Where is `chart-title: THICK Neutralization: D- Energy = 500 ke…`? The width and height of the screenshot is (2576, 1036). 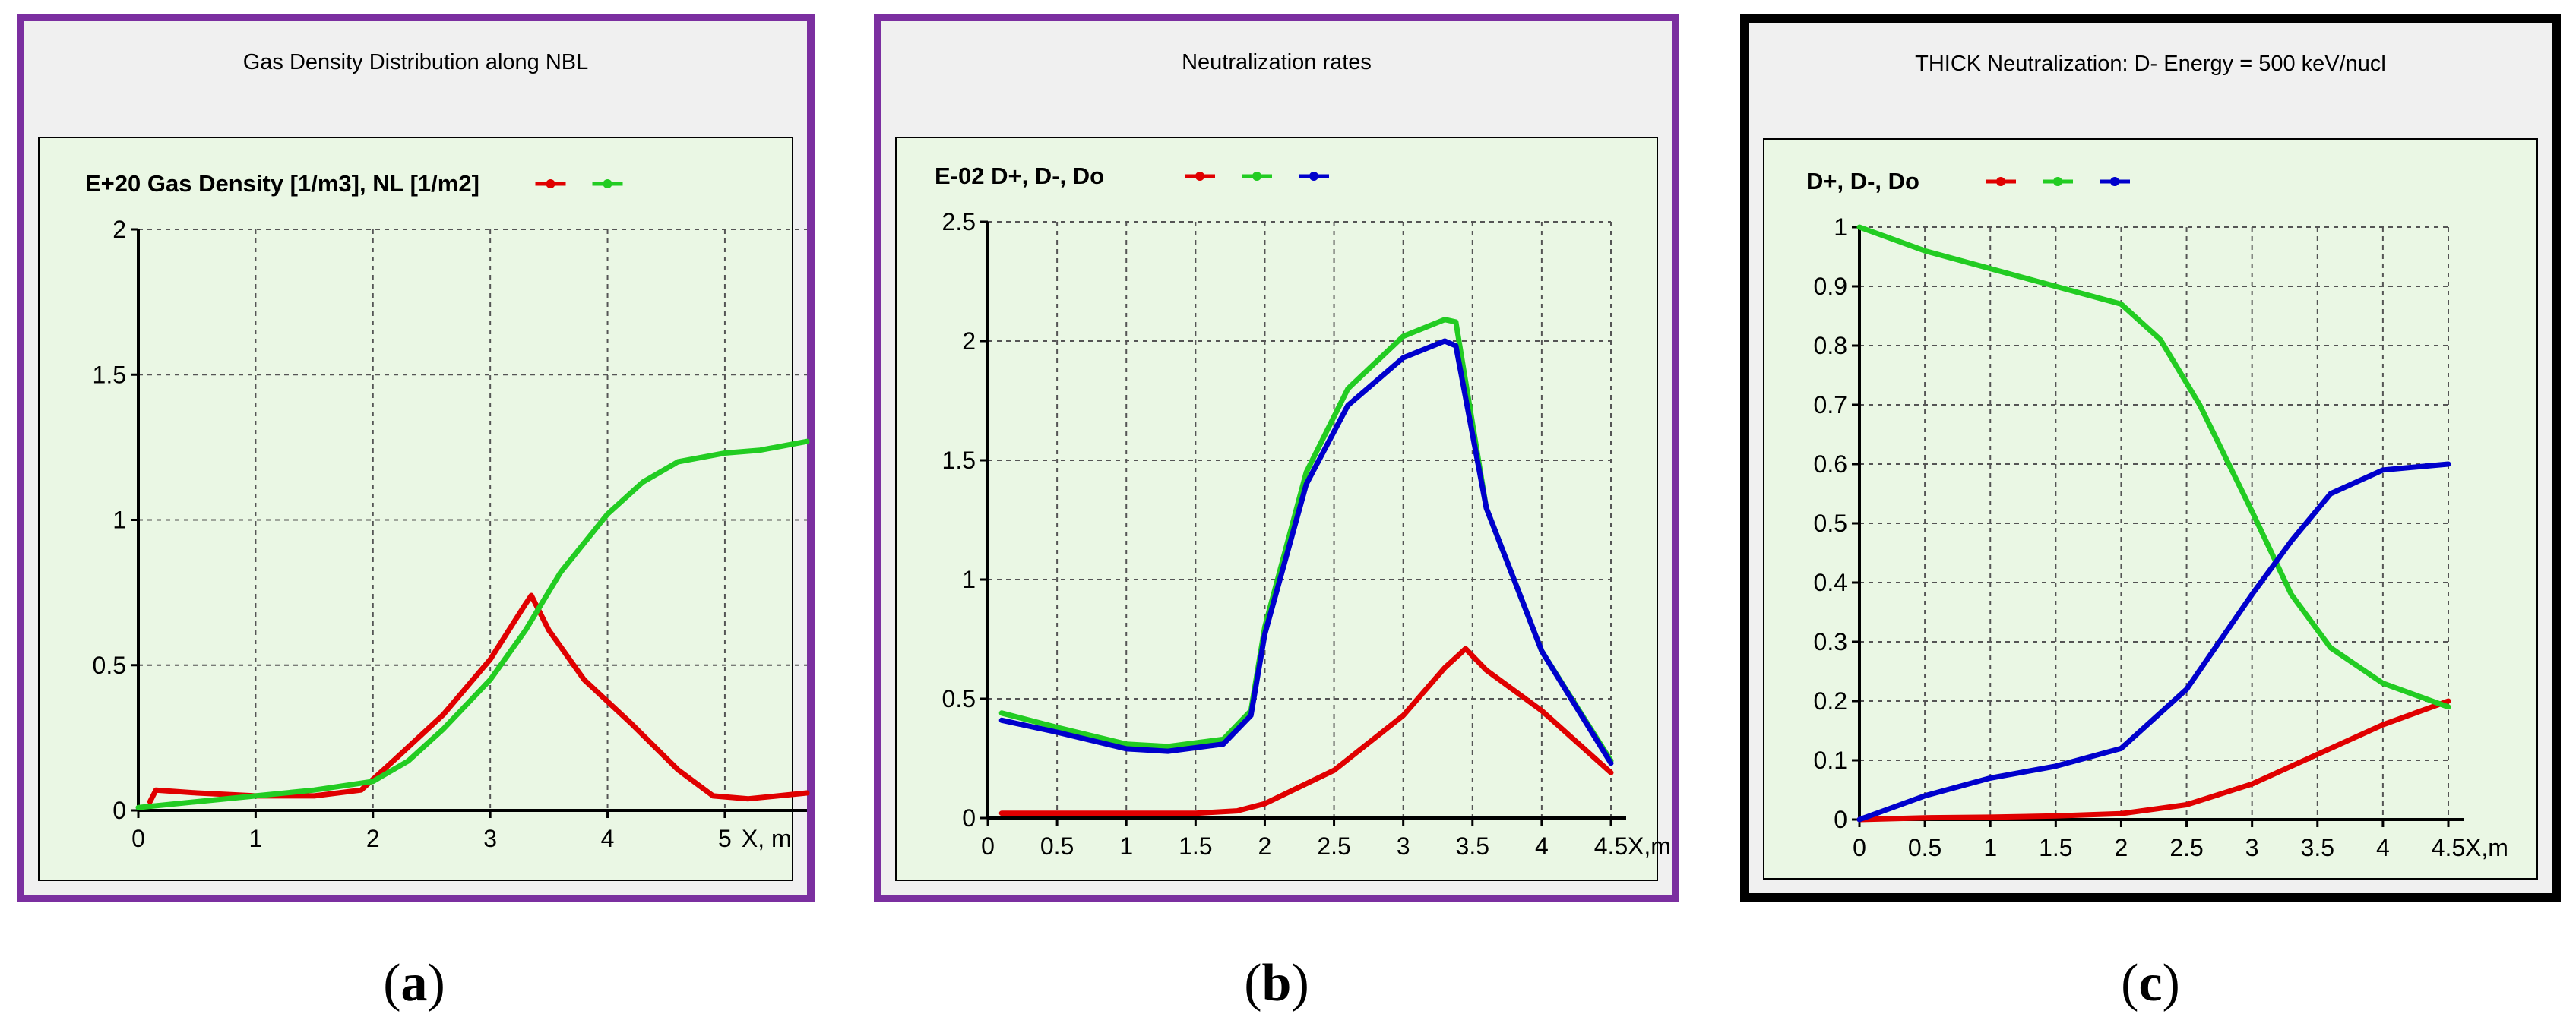
chart-title: THICK Neutralization: D- Energy = 500 ke… is located at coordinates (2150, 64).